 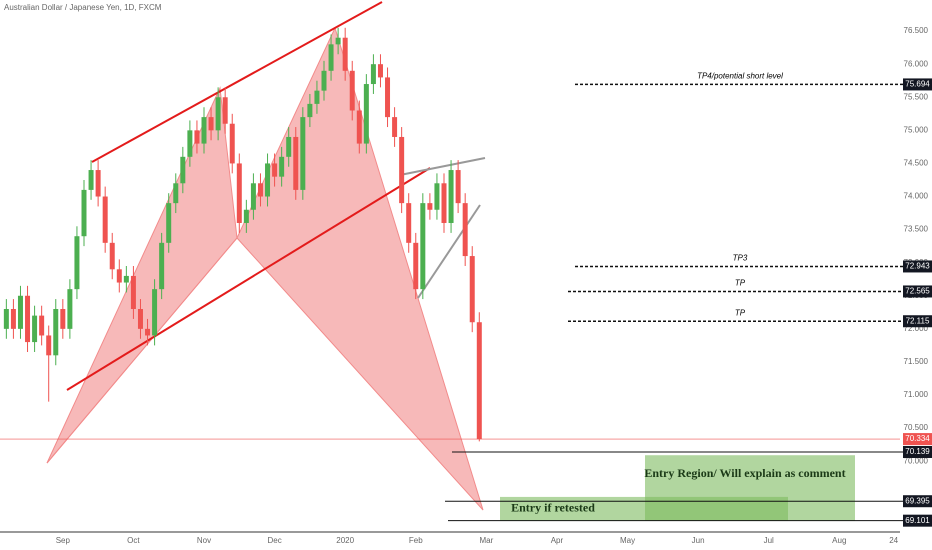 What do you see at coordinates (916, 427) in the screenshot?
I see `y-tick-label: 70.500` at bounding box center [916, 427].